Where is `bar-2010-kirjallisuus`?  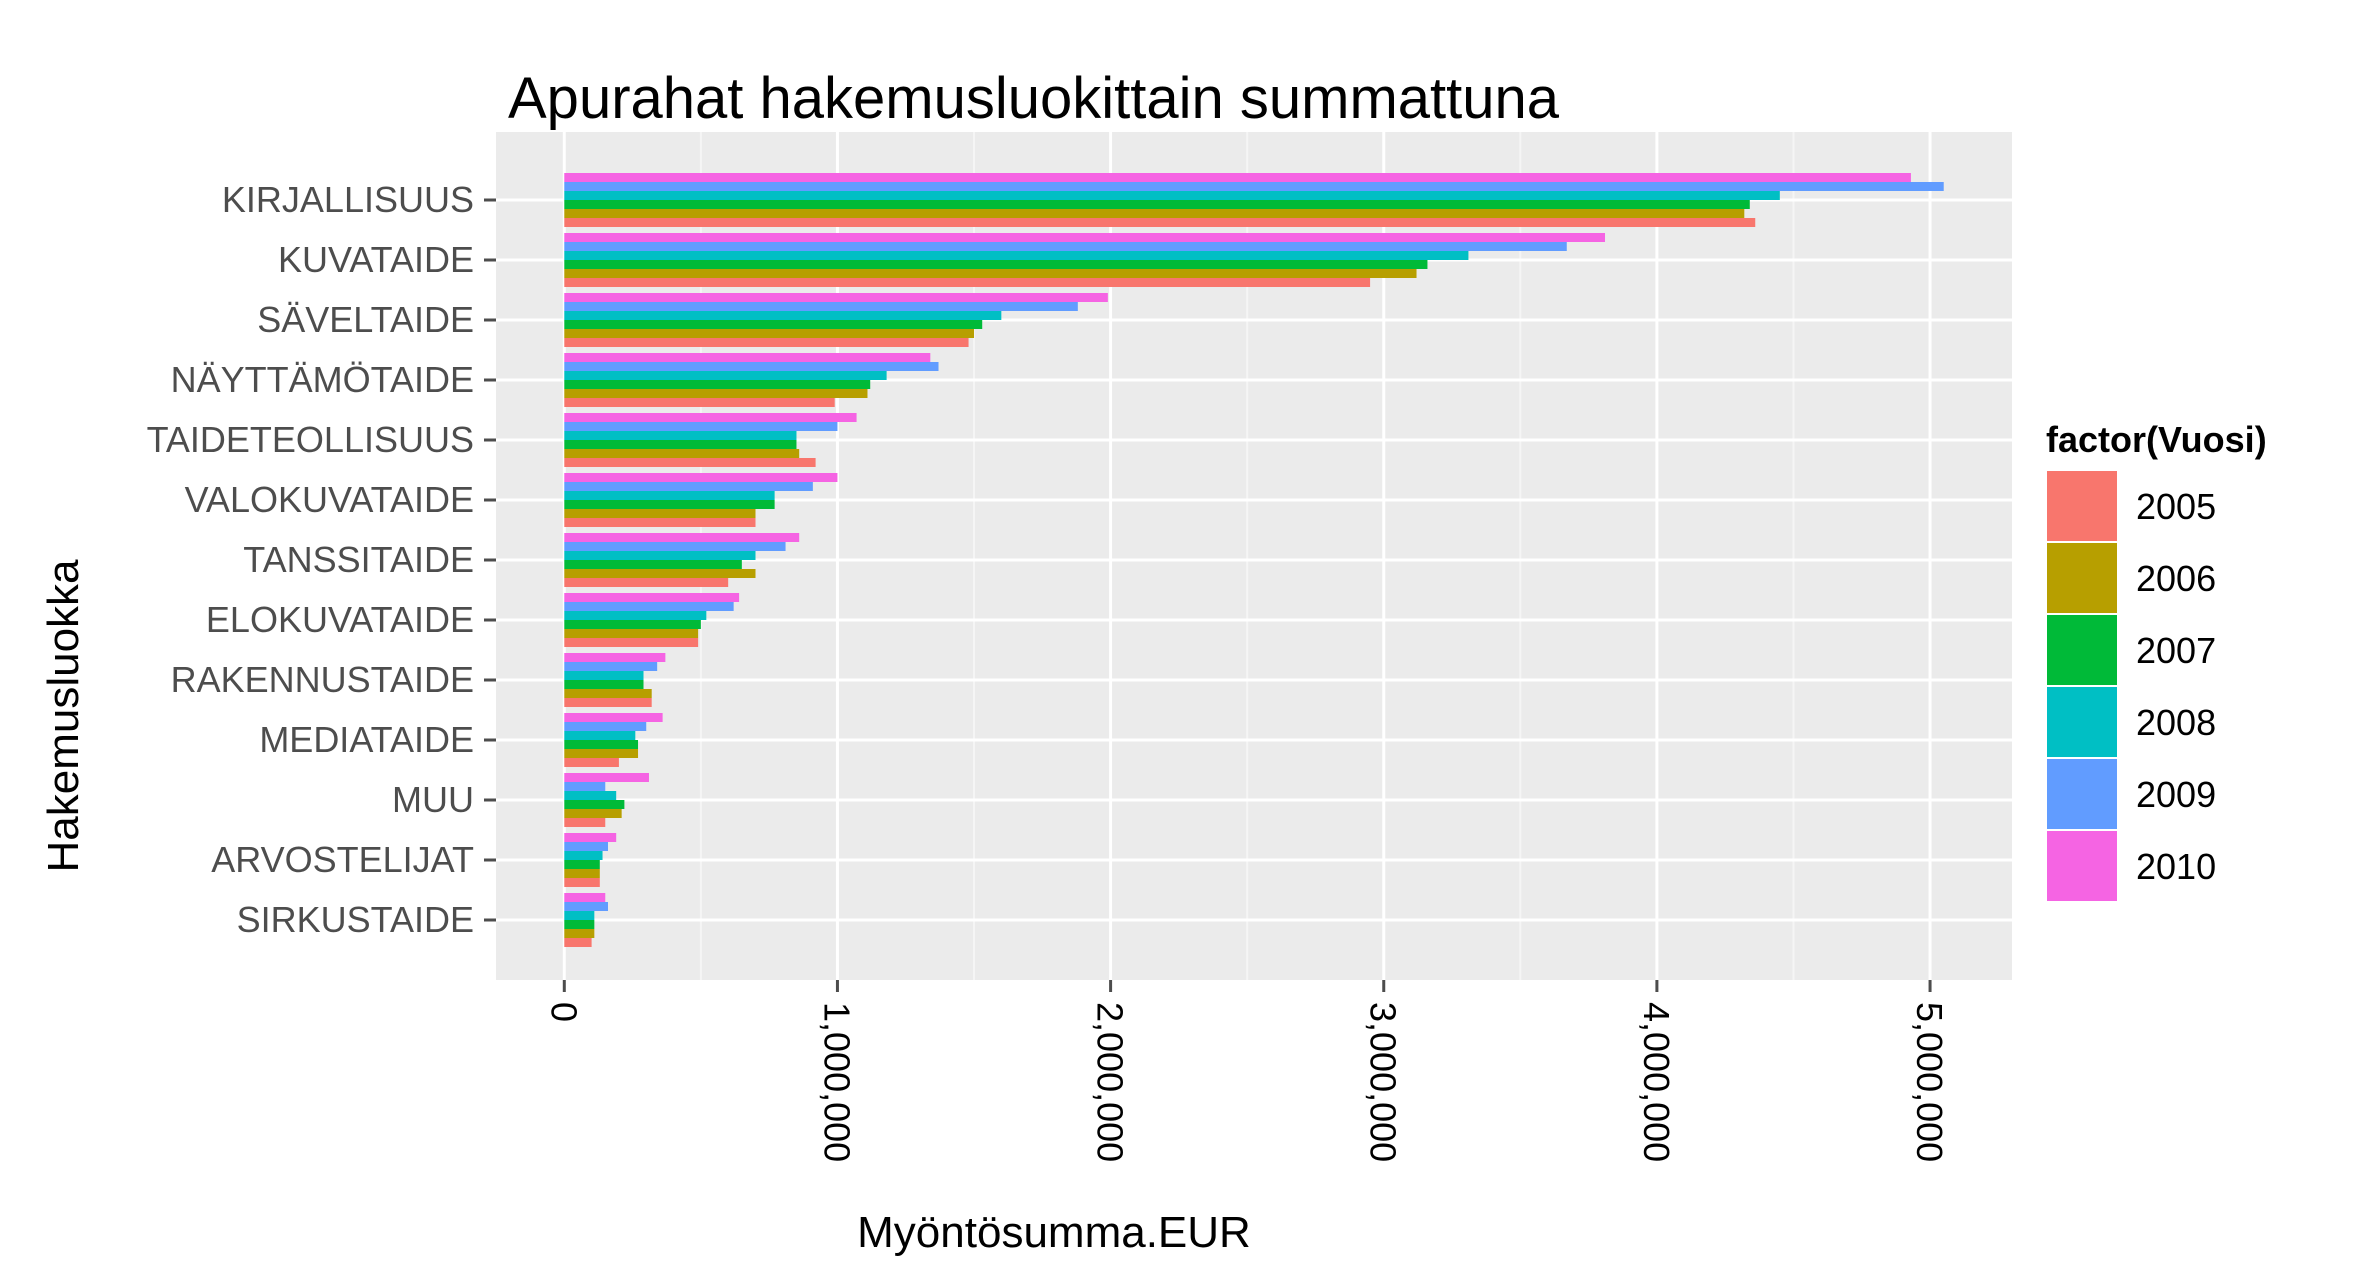 bar-2010-kirjallisuus is located at coordinates (1237, 177).